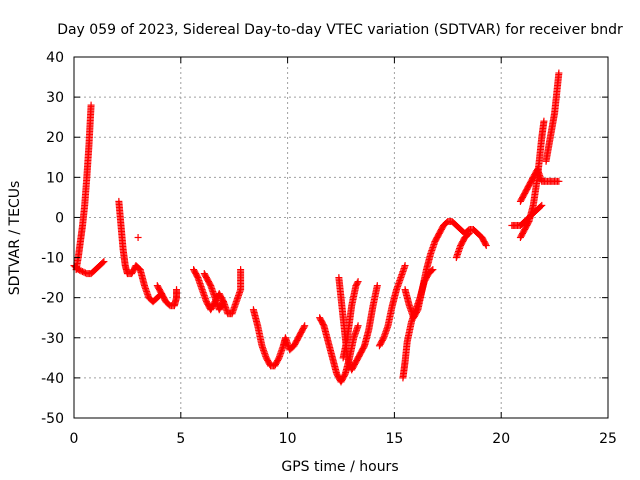 The image size is (640, 480). I want to click on y-tick-label: -40, so click(52, 379).